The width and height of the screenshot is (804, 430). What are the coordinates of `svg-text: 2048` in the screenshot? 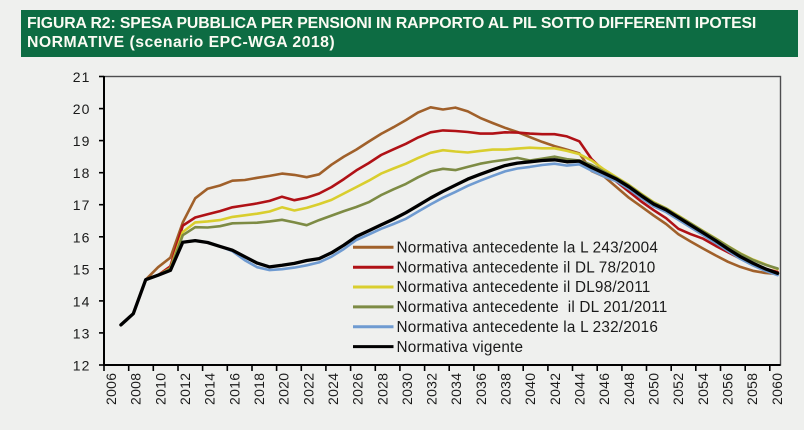 It's located at (629, 389).